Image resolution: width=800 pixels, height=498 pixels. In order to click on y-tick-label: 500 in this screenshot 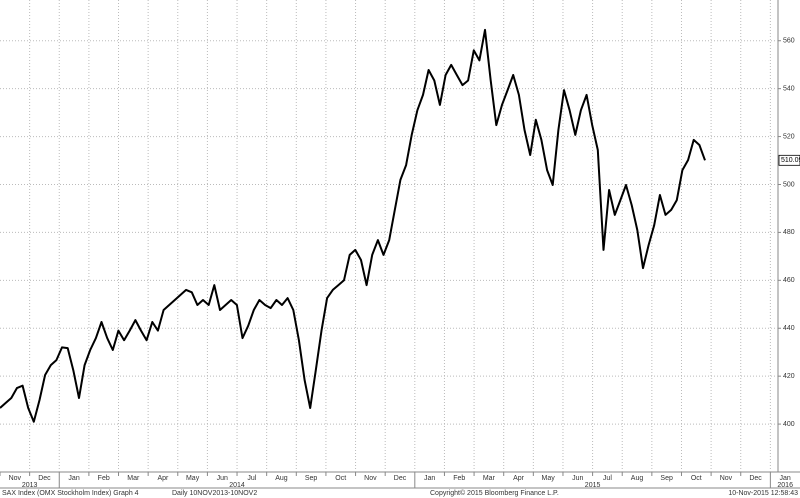, I will do `click(789, 184)`.